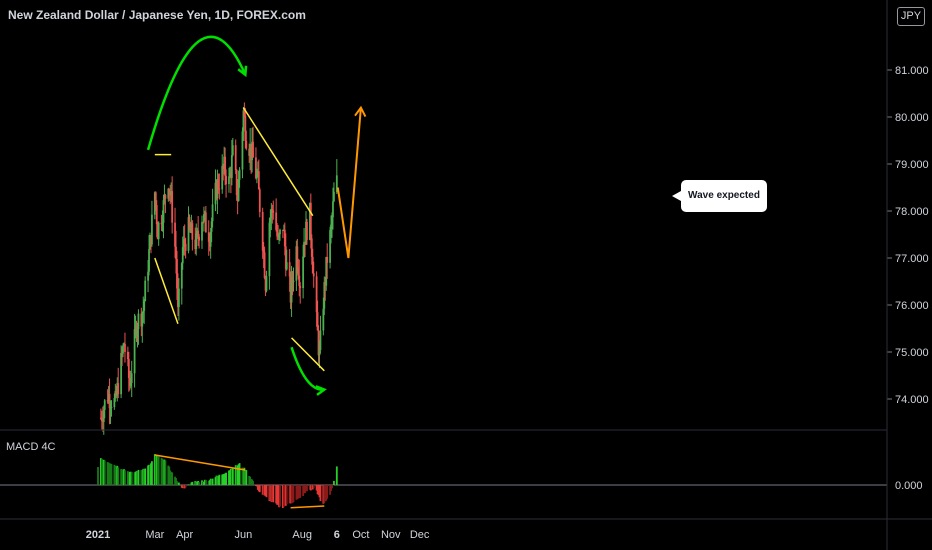 Image resolution: width=932 pixels, height=550 pixels. I want to click on price-tick-label: 75.000, so click(912, 353).